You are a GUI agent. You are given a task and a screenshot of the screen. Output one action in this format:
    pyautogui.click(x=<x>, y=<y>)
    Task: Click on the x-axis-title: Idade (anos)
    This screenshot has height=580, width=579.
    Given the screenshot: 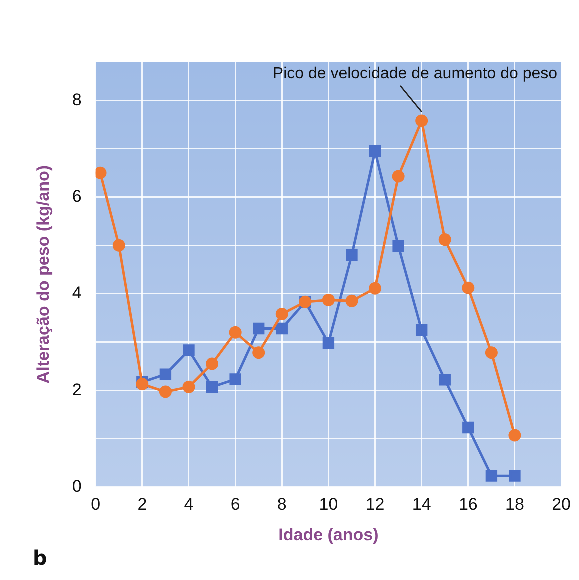 What is the action you would take?
    pyautogui.click(x=328, y=534)
    